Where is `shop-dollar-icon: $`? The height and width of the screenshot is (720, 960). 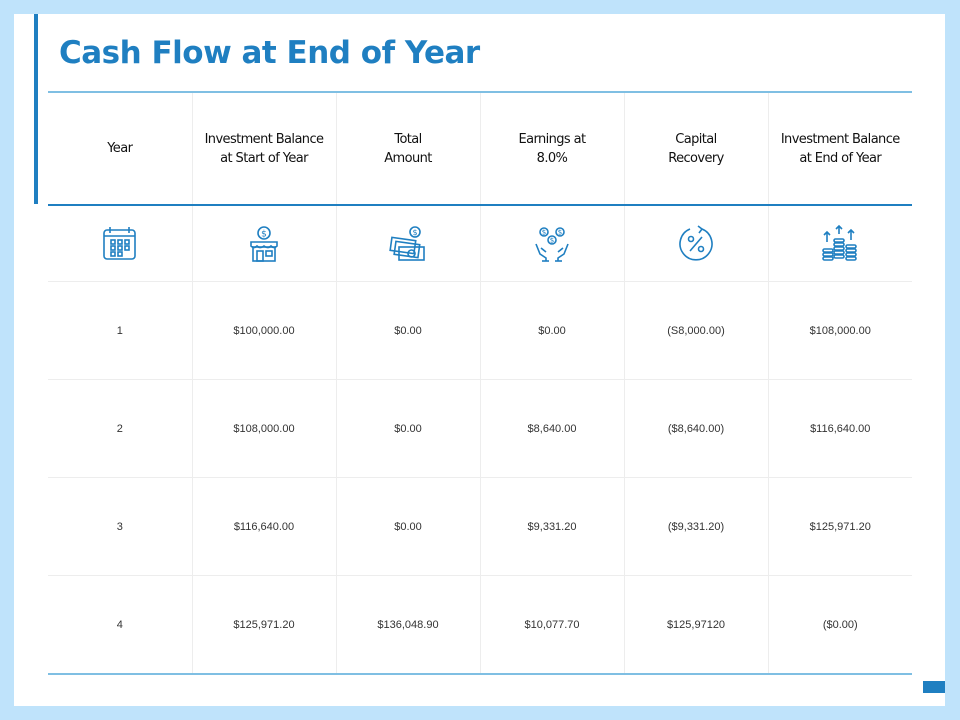
shop-dollar-icon: $ is located at coordinates (264, 244).